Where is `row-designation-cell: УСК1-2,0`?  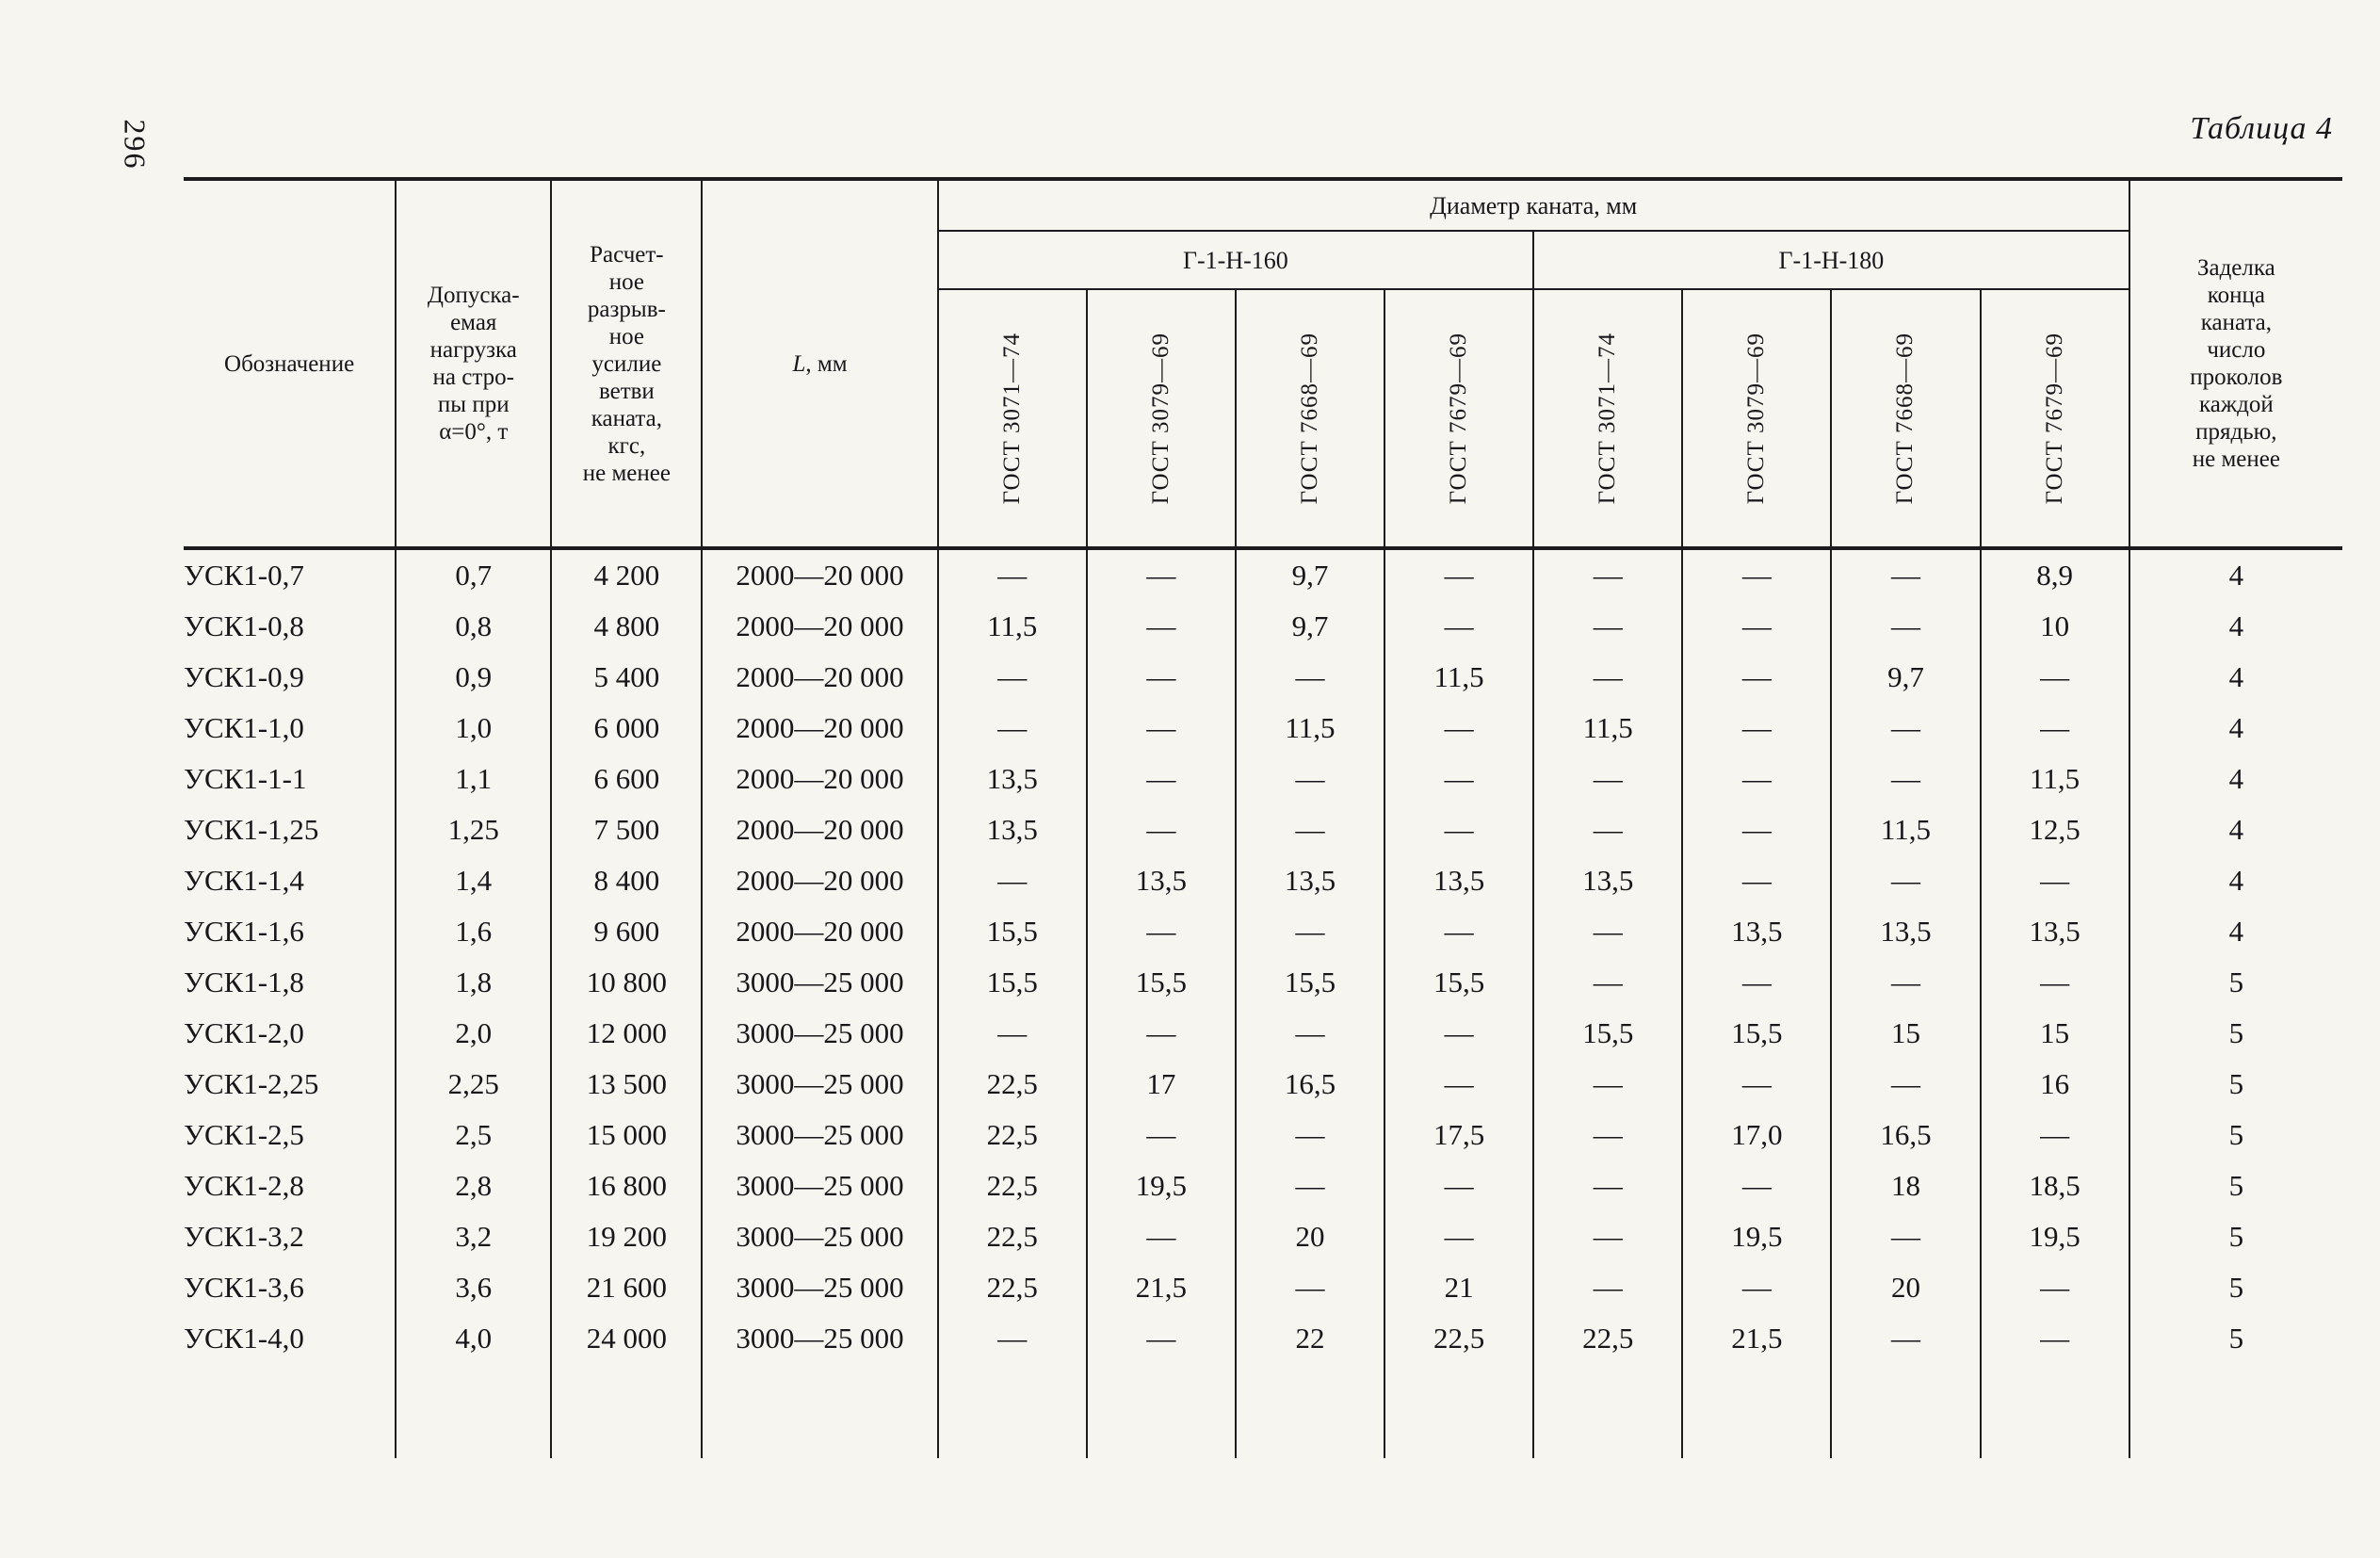 row-designation-cell: УСК1-2,0 is located at coordinates (290, 1033).